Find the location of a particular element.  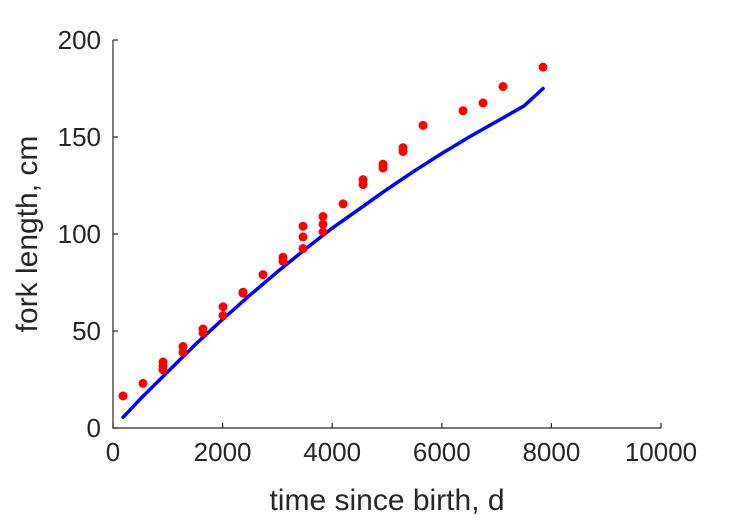

y-tick-label: 200 is located at coordinates (79, 40).